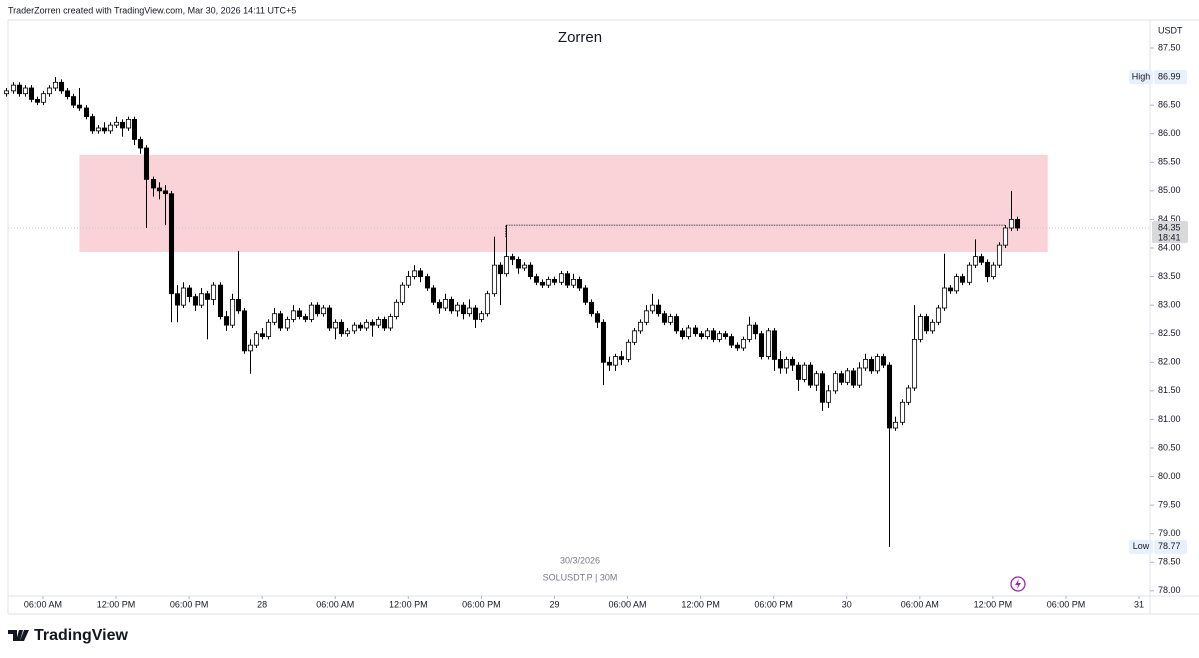 The image size is (1199, 658). What do you see at coordinates (1169, 419) in the screenshot?
I see `y-tick-label: 81.00` at bounding box center [1169, 419].